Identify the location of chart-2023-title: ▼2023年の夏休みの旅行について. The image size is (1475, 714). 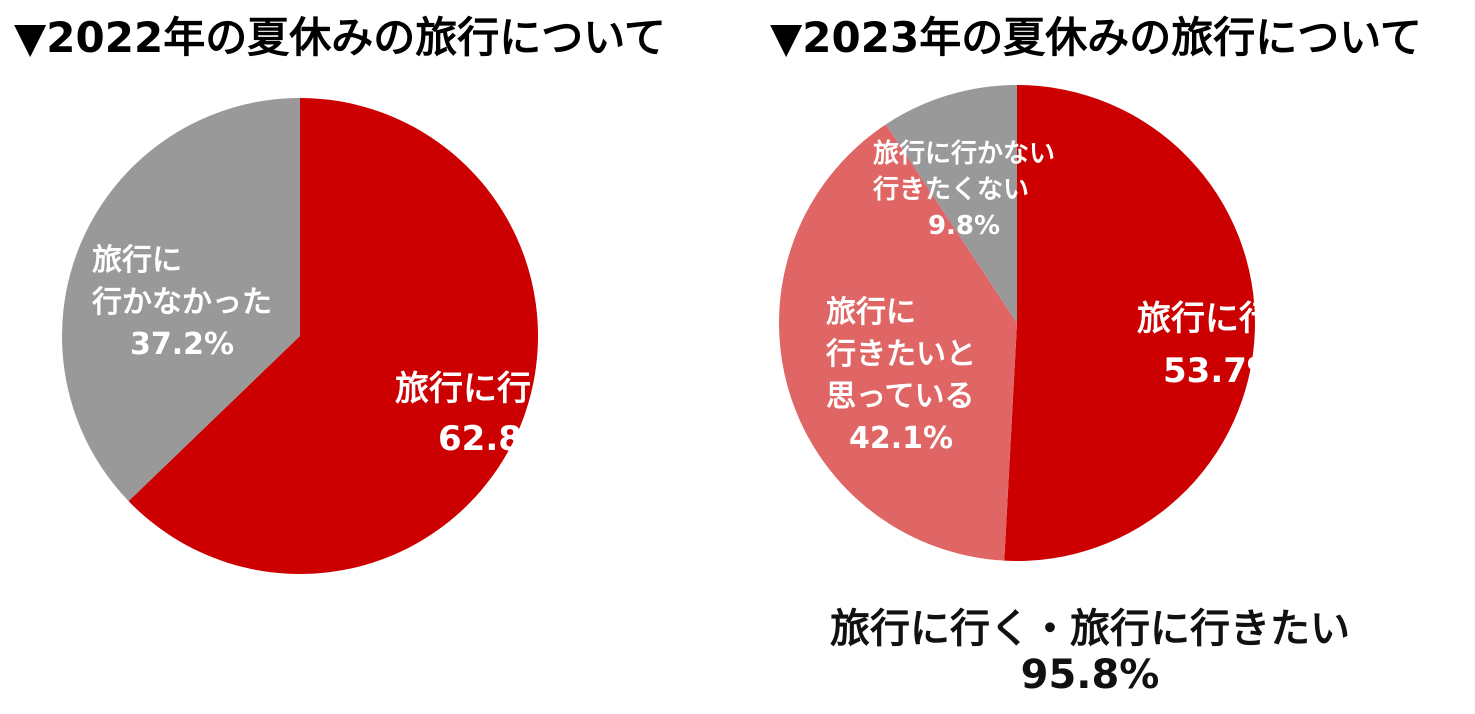
(1096, 37).